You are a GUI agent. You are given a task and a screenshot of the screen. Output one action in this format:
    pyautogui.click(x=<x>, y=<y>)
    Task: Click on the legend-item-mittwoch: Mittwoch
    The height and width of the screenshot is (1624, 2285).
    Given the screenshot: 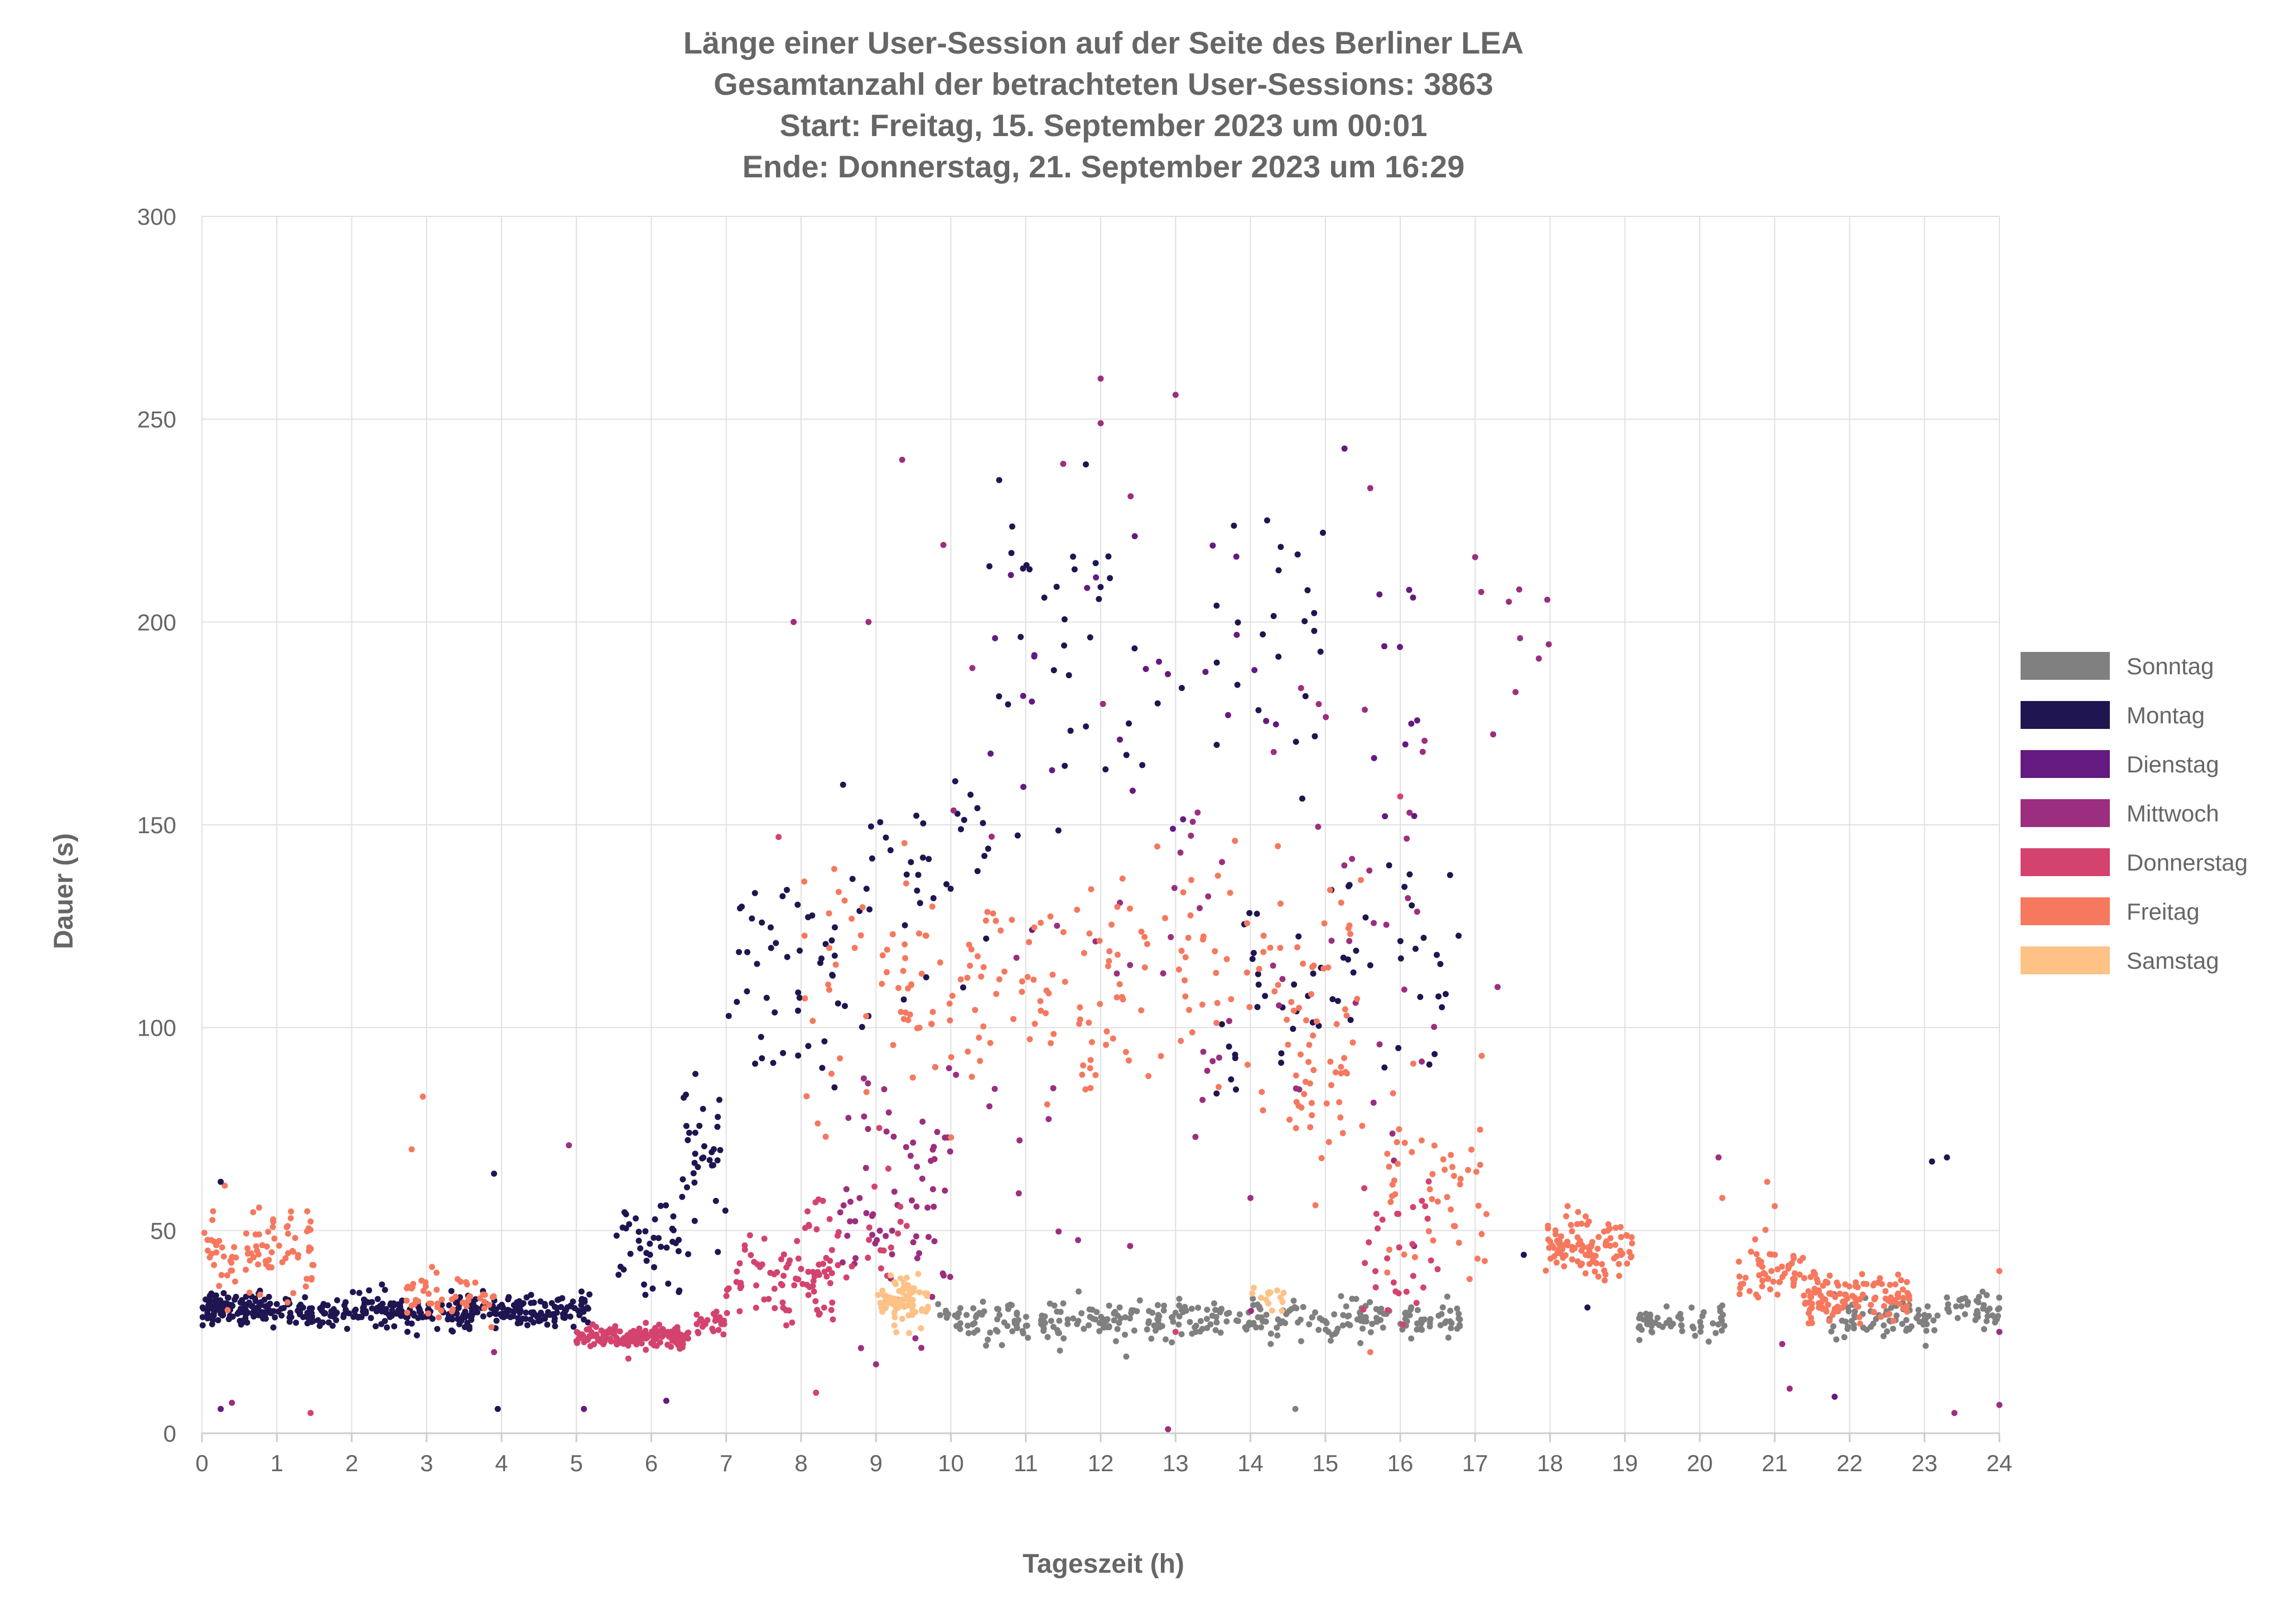 What is the action you would take?
    pyautogui.click(x=2120, y=813)
    